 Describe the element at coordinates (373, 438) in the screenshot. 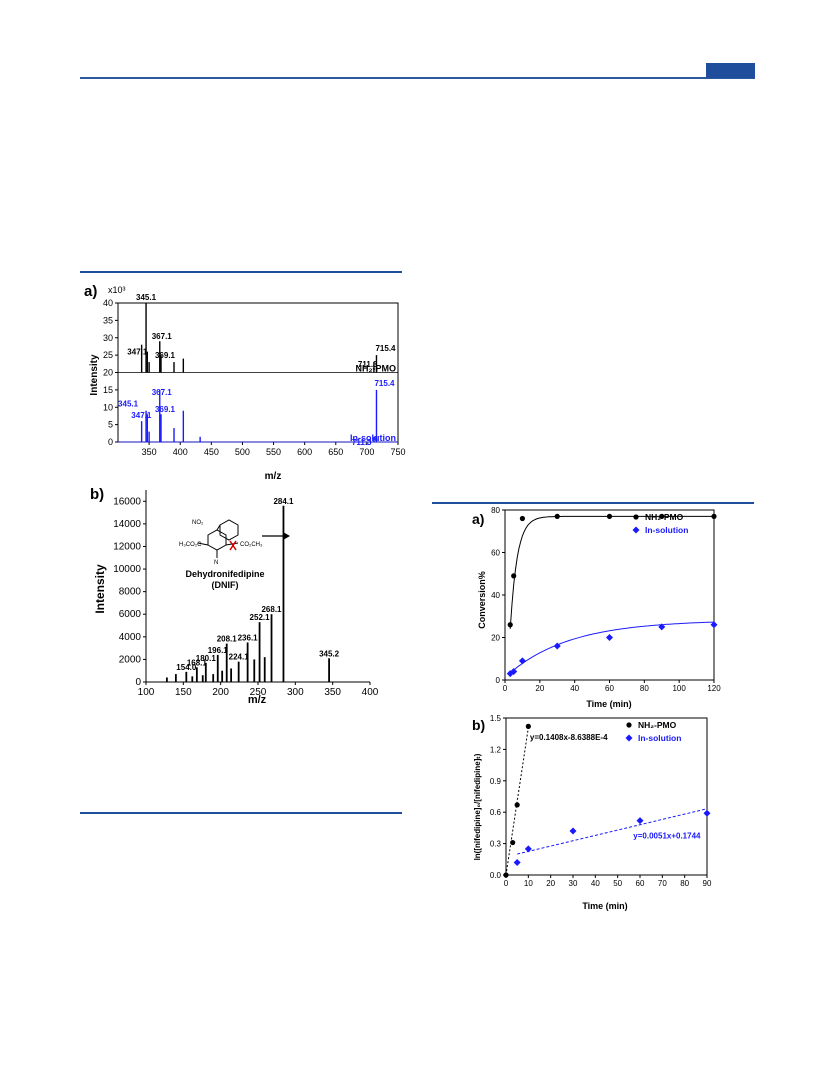

I see `series-name-label: In-solution` at that location.